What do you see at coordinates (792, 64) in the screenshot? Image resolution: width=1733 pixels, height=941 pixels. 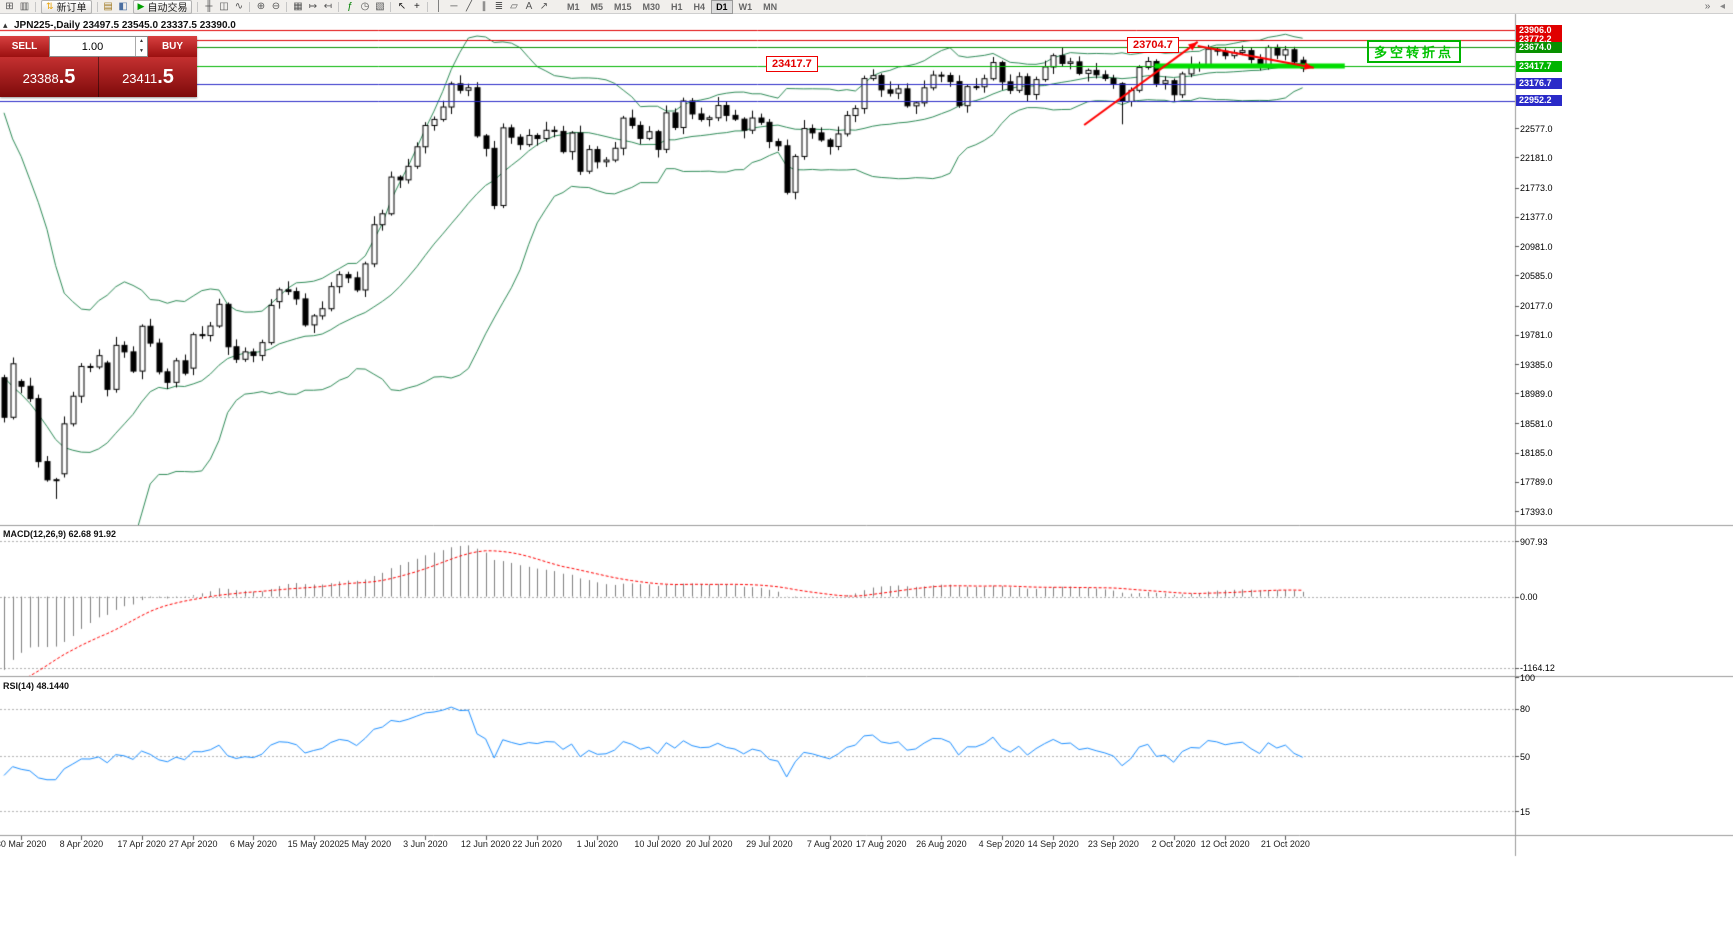 I see `price-level-label-23417: 23417.7` at bounding box center [792, 64].